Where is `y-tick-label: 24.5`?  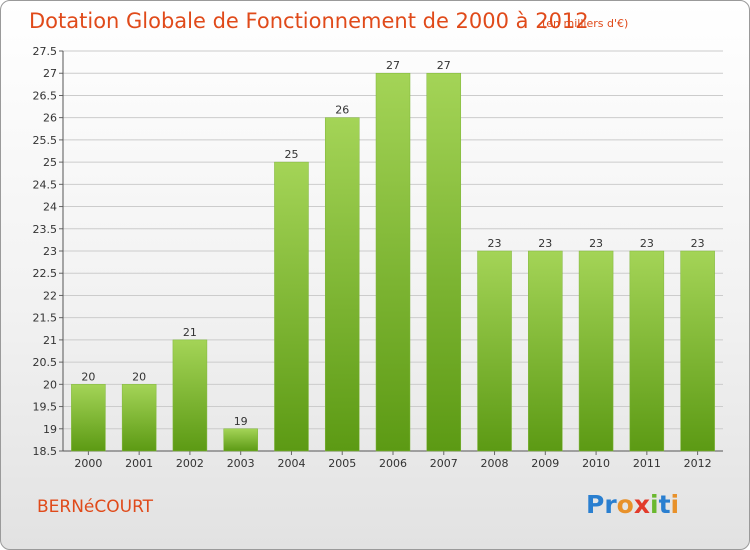 y-tick-label: 24.5 is located at coordinates (45, 184).